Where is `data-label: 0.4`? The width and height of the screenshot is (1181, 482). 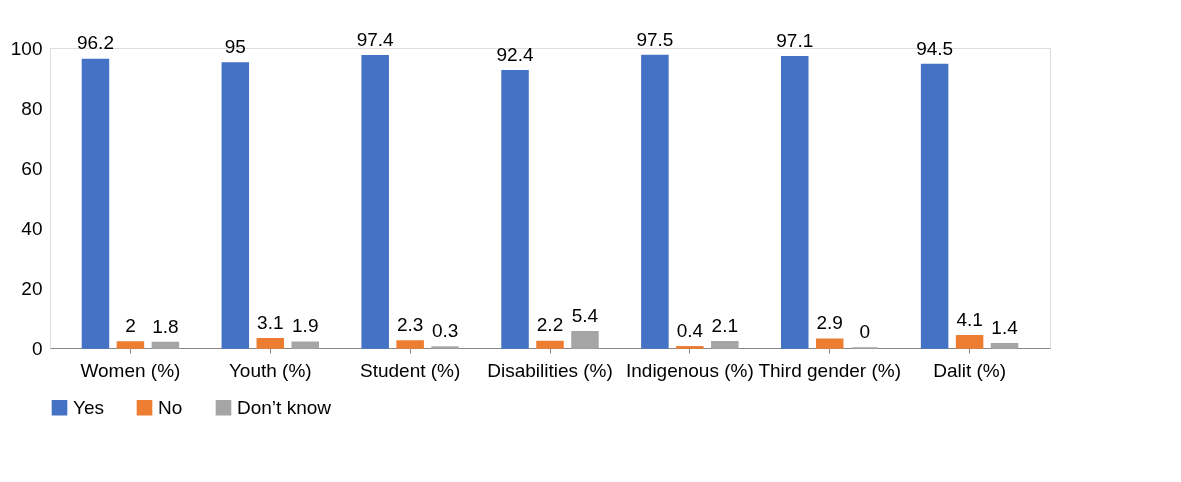 data-label: 0.4 is located at coordinates (690, 330).